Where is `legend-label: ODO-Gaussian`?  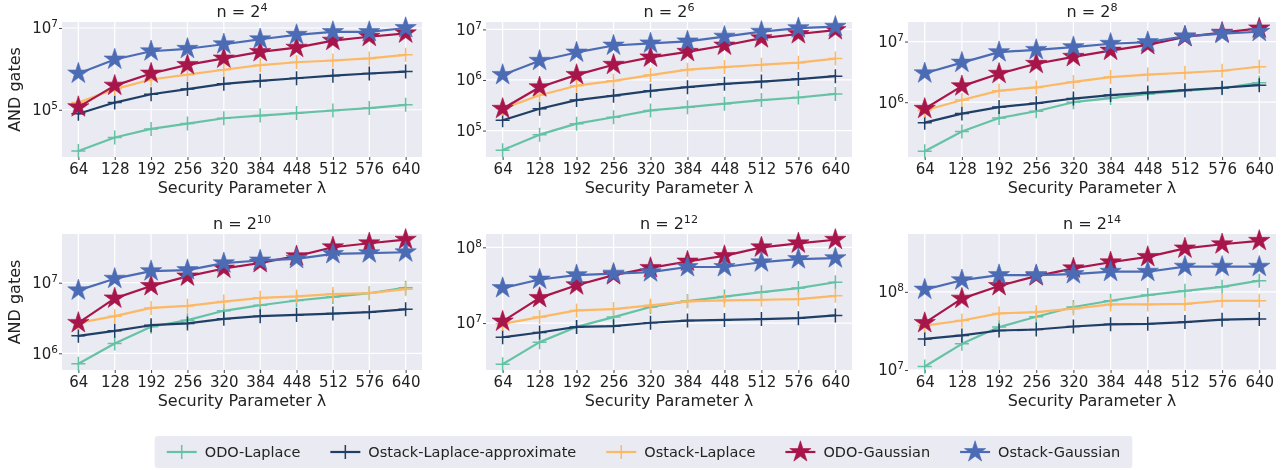 legend-label: ODO-Gaussian is located at coordinates (877, 452).